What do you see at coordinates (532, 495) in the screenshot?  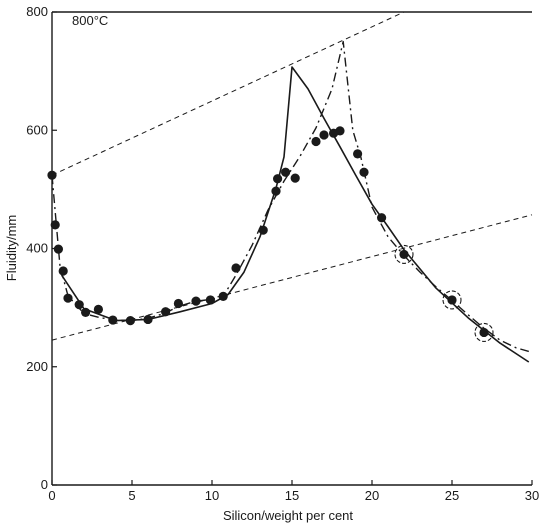 I see `x-tick-label: 30` at bounding box center [532, 495].